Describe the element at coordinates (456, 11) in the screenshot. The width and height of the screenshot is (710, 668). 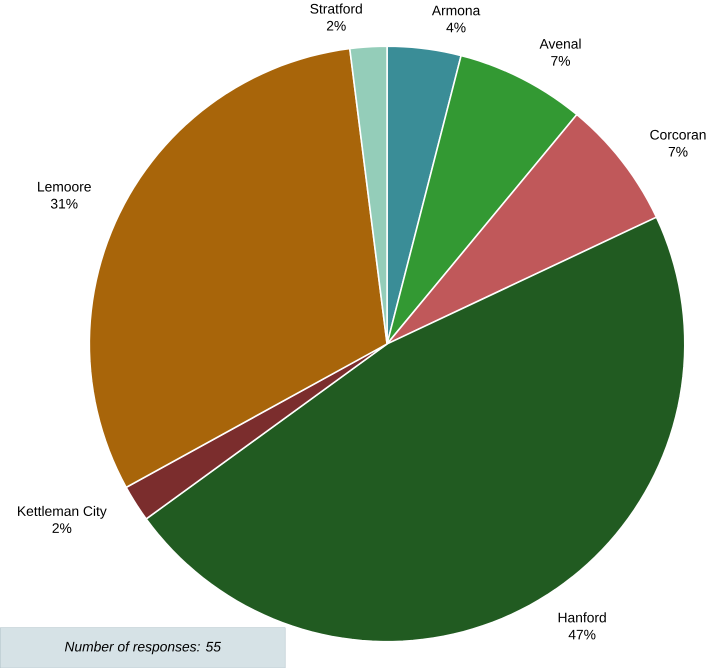
I see `slice-label: Armona` at that location.